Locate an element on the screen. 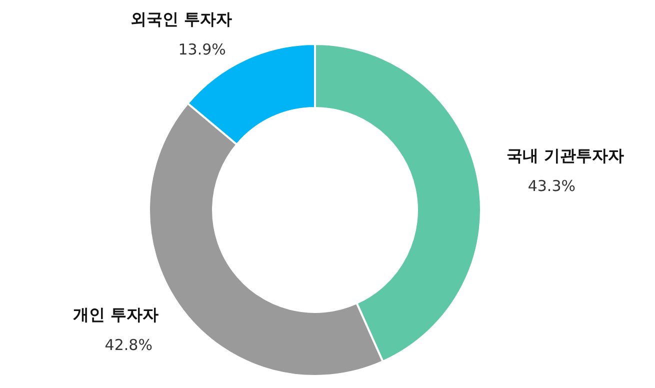 This screenshot has width=655, height=388. slice-label: 외국인 투자자 is located at coordinates (181, 18).